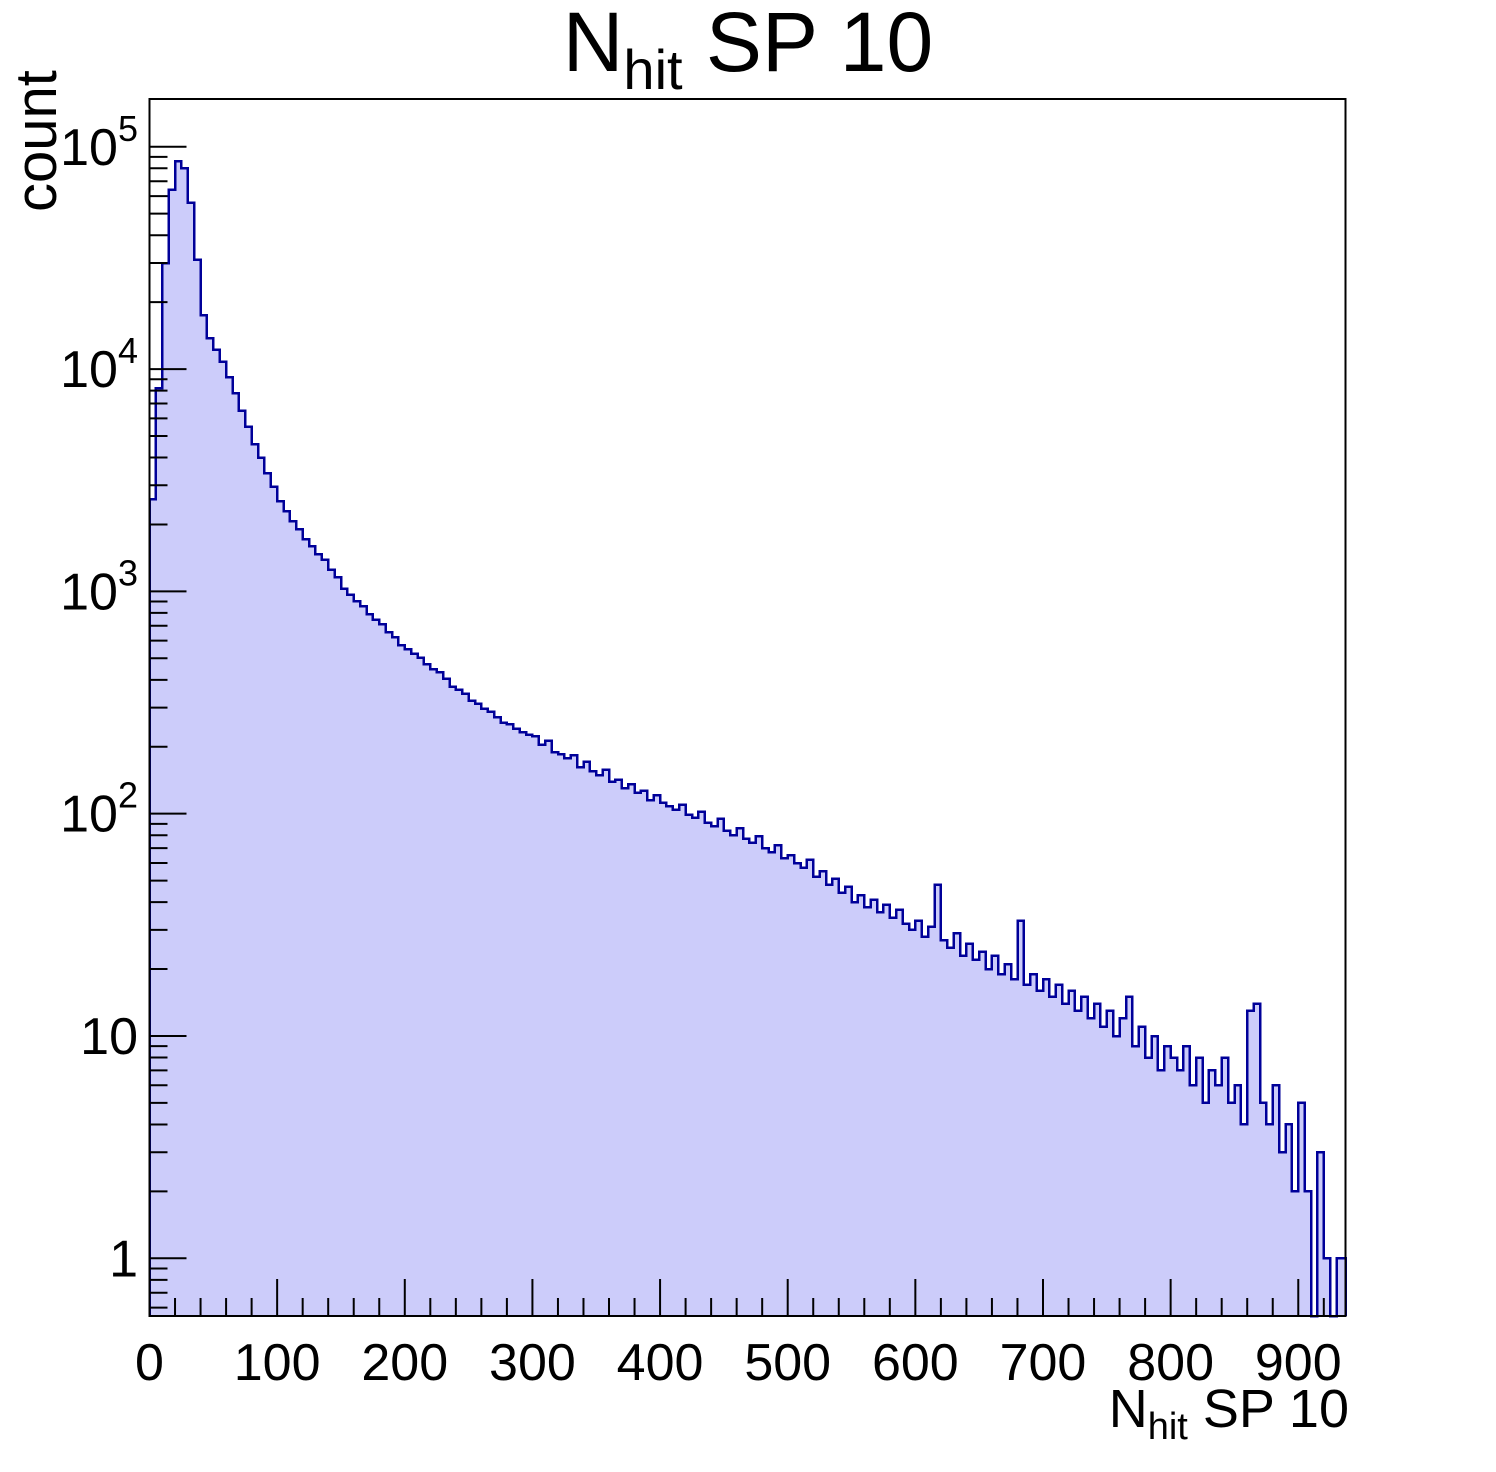 This screenshot has height=1472, width=1496. Describe the element at coordinates (404, 1363) in the screenshot. I see `x-tick-label: 200` at that location.